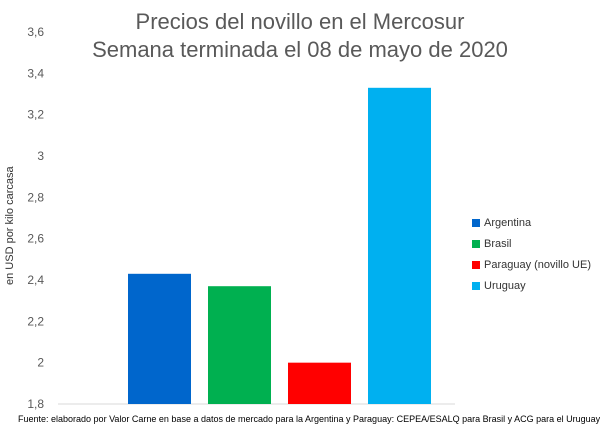  What do you see at coordinates (35, 115) in the screenshot?
I see `y-tick-label: 3,2` at bounding box center [35, 115].